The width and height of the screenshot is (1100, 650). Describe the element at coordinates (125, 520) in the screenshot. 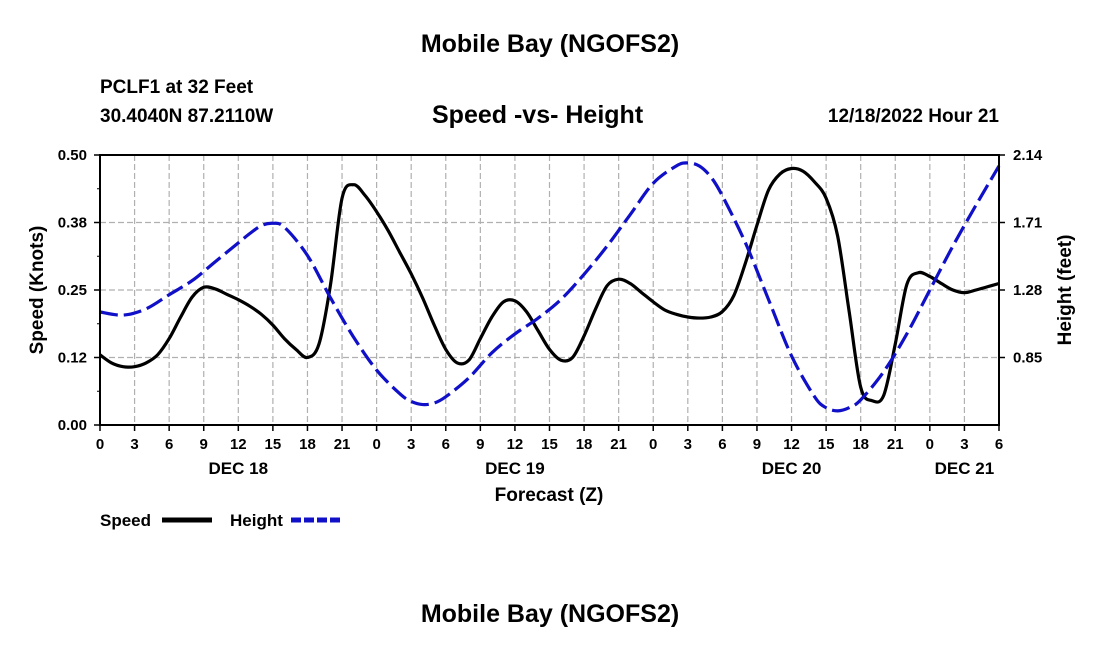

I see `legend-label-speed: Speed` at that location.